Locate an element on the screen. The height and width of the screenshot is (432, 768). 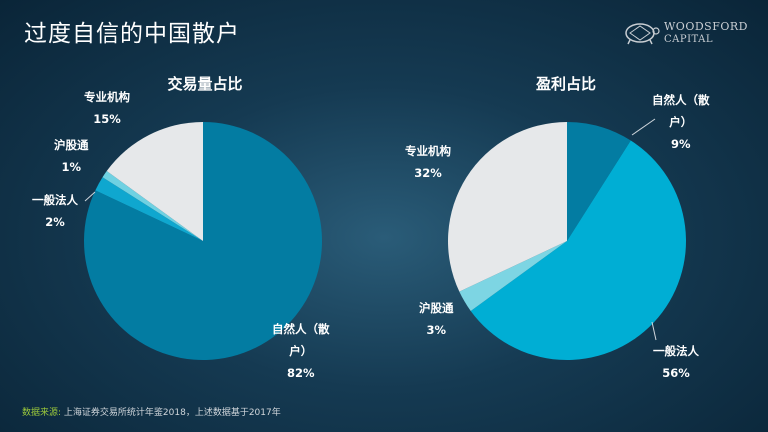
logo-line1: WOODSFORD is located at coordinates (706, 26).